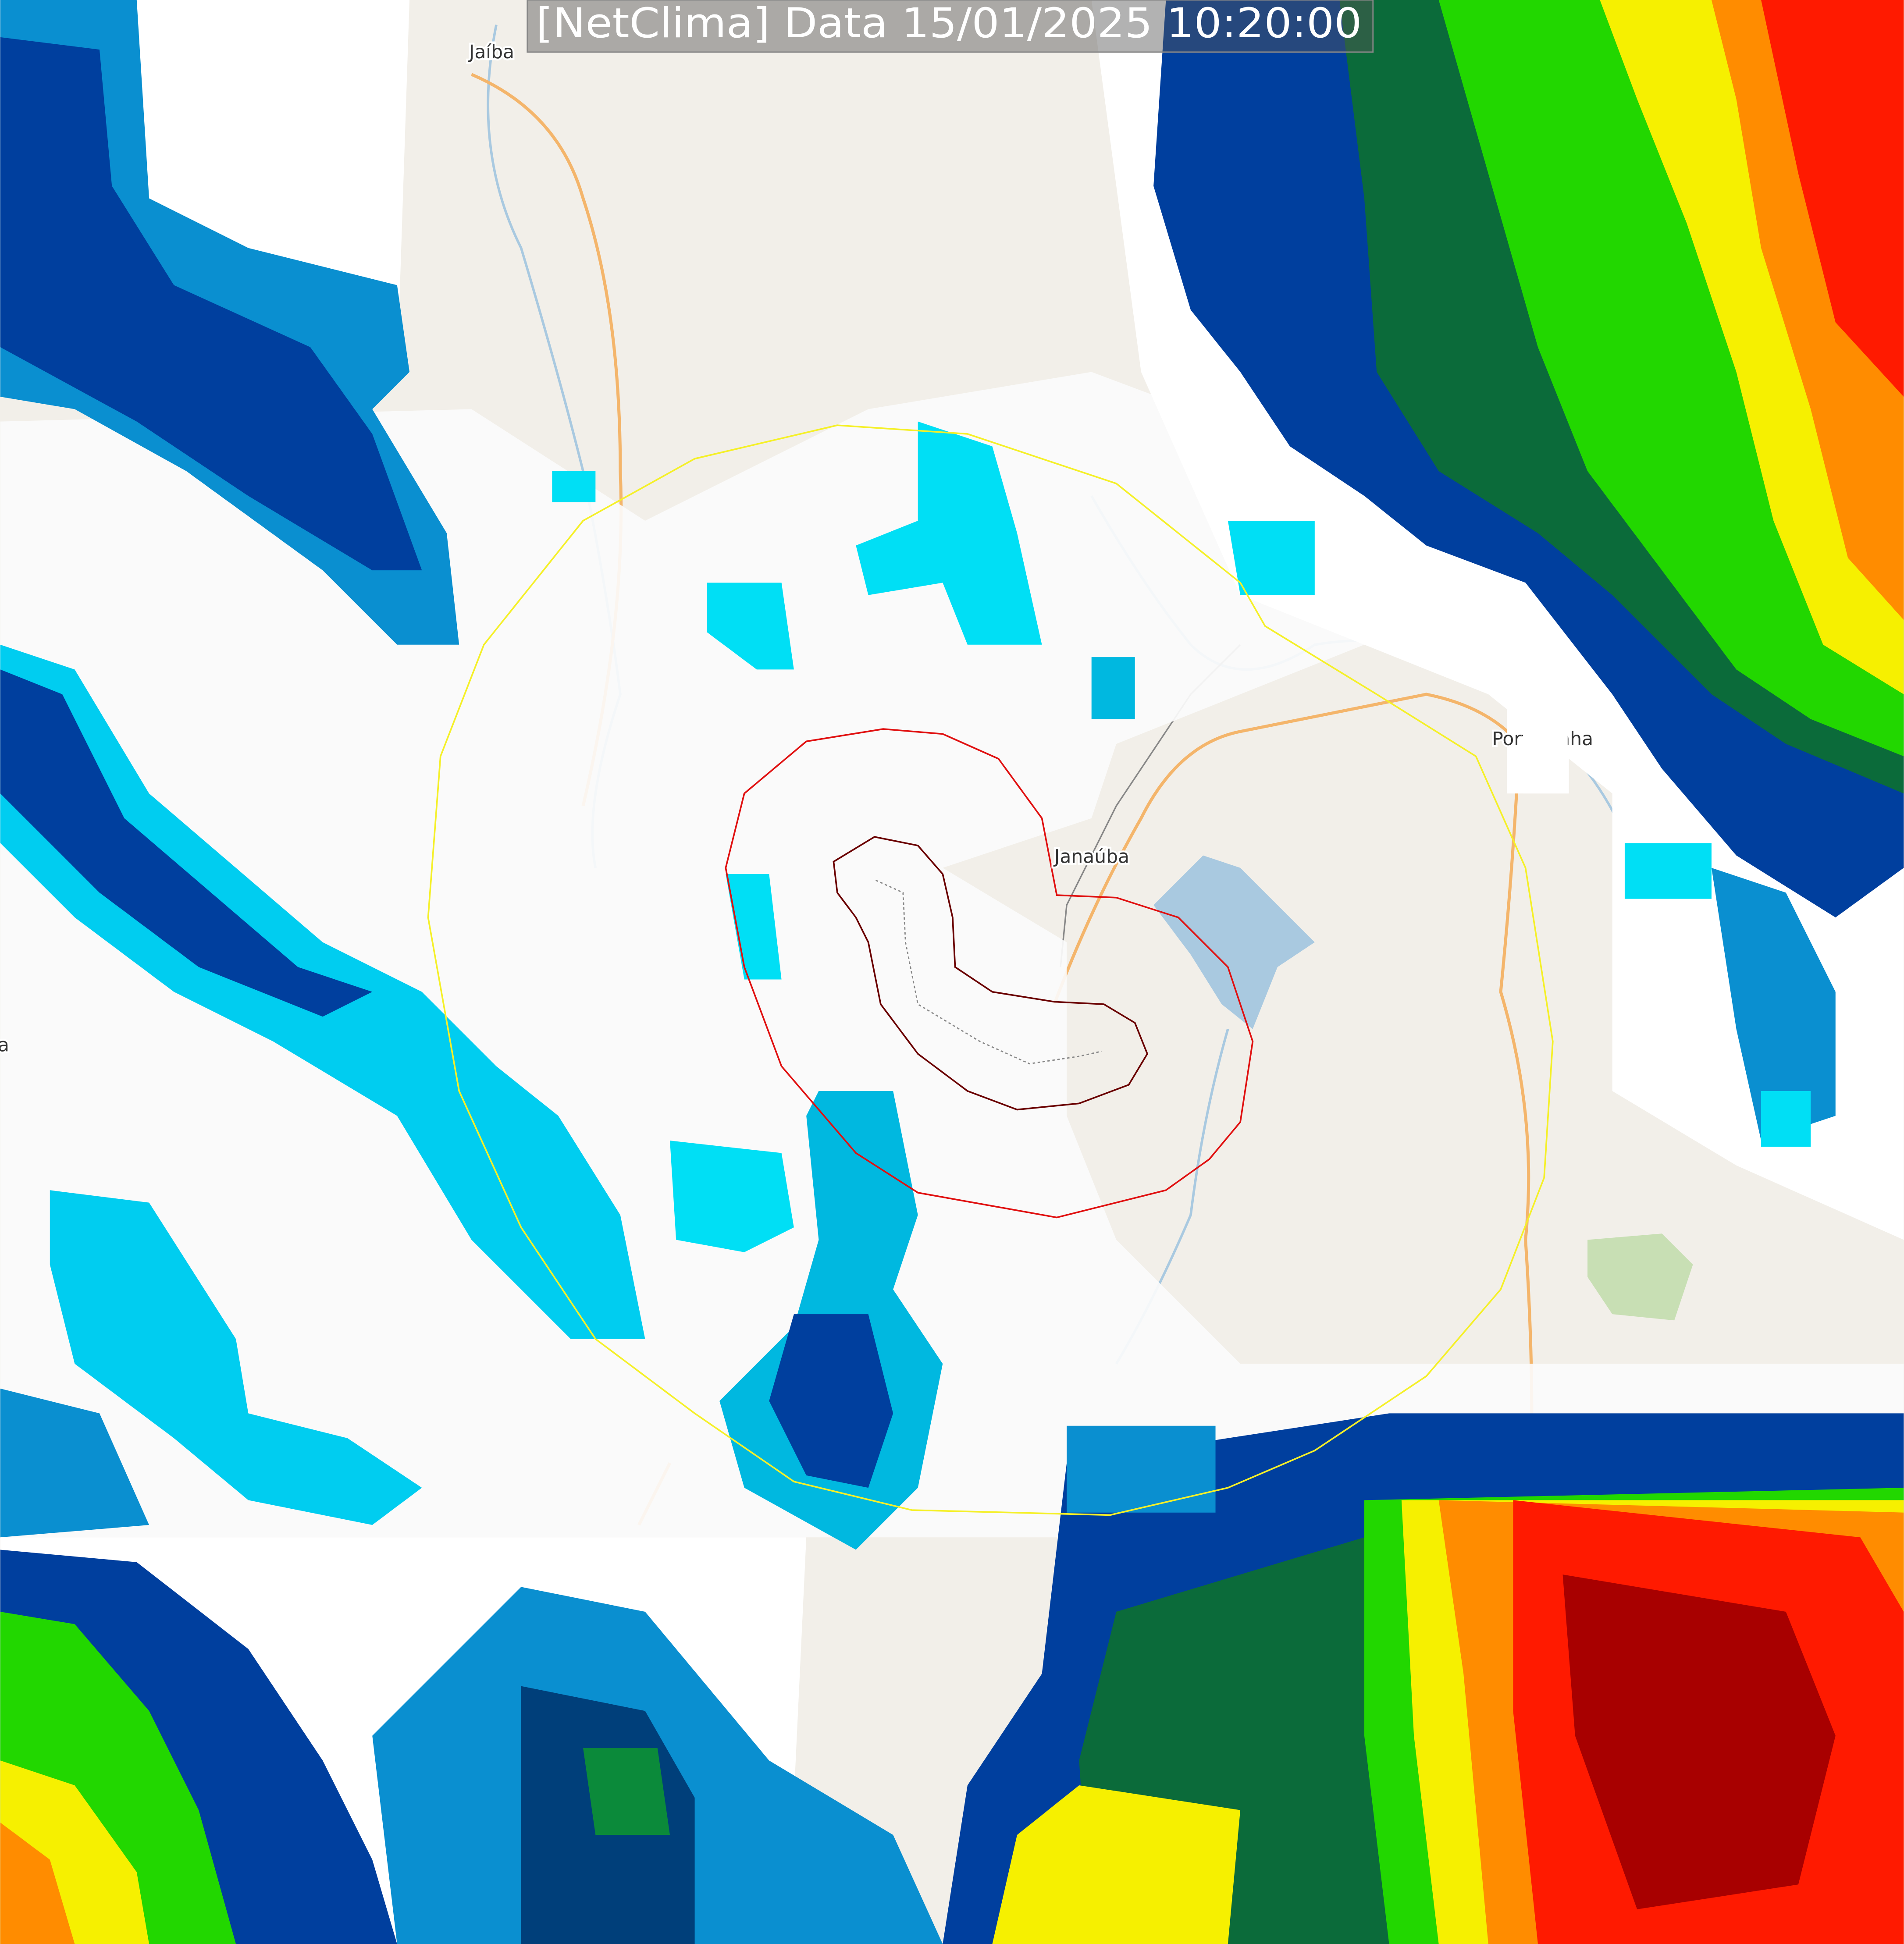  I want to click on reservoir, so click(1234, 942).